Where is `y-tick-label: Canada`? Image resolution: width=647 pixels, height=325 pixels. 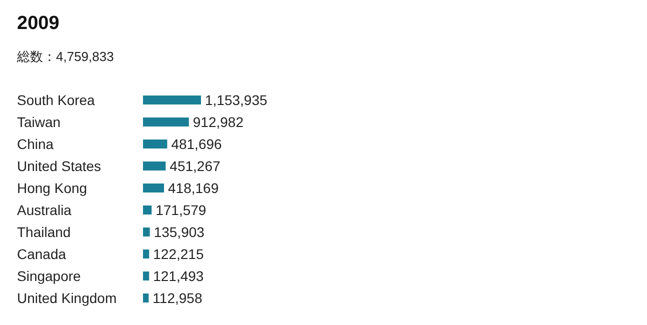 y-tick-label: Canada is located at coordinates (41, 254).